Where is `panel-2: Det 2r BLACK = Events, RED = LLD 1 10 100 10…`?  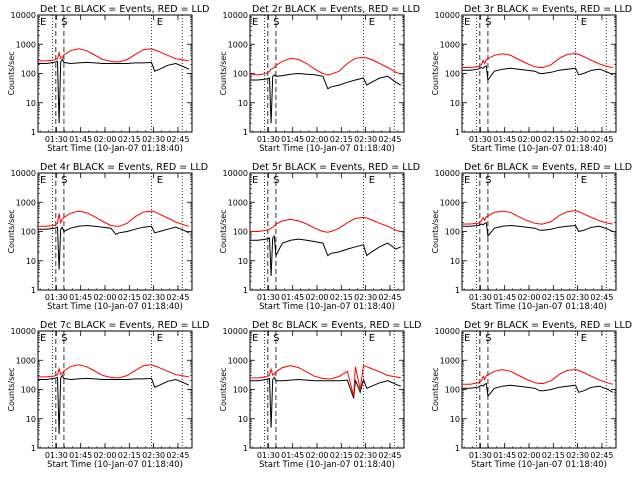 panel-2: Det 2r BLACK = Events, RED = LLD 1 10 100 10… is located at coordinates (319, 79).